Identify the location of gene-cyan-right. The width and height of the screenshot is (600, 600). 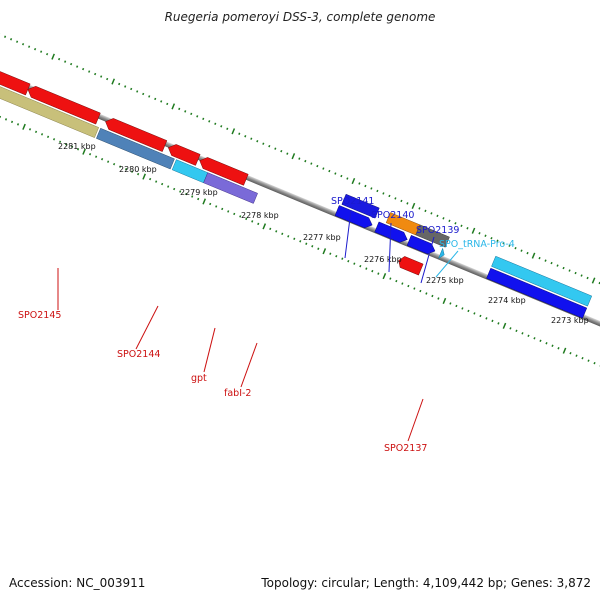
(542, 281).